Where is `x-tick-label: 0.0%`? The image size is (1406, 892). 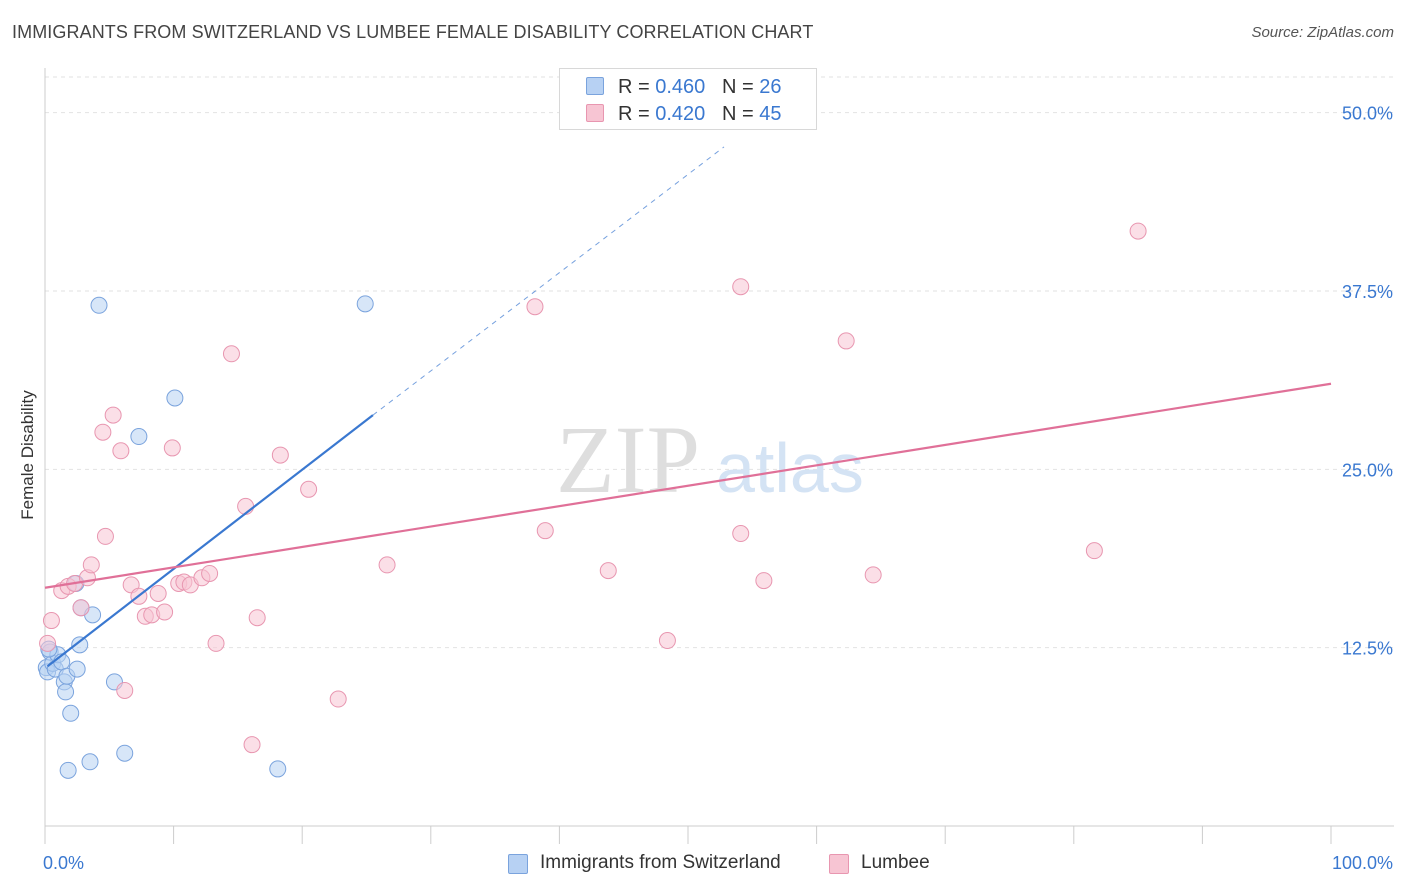
x-tick-label: 0.0% is located at coordinates (63, 863).